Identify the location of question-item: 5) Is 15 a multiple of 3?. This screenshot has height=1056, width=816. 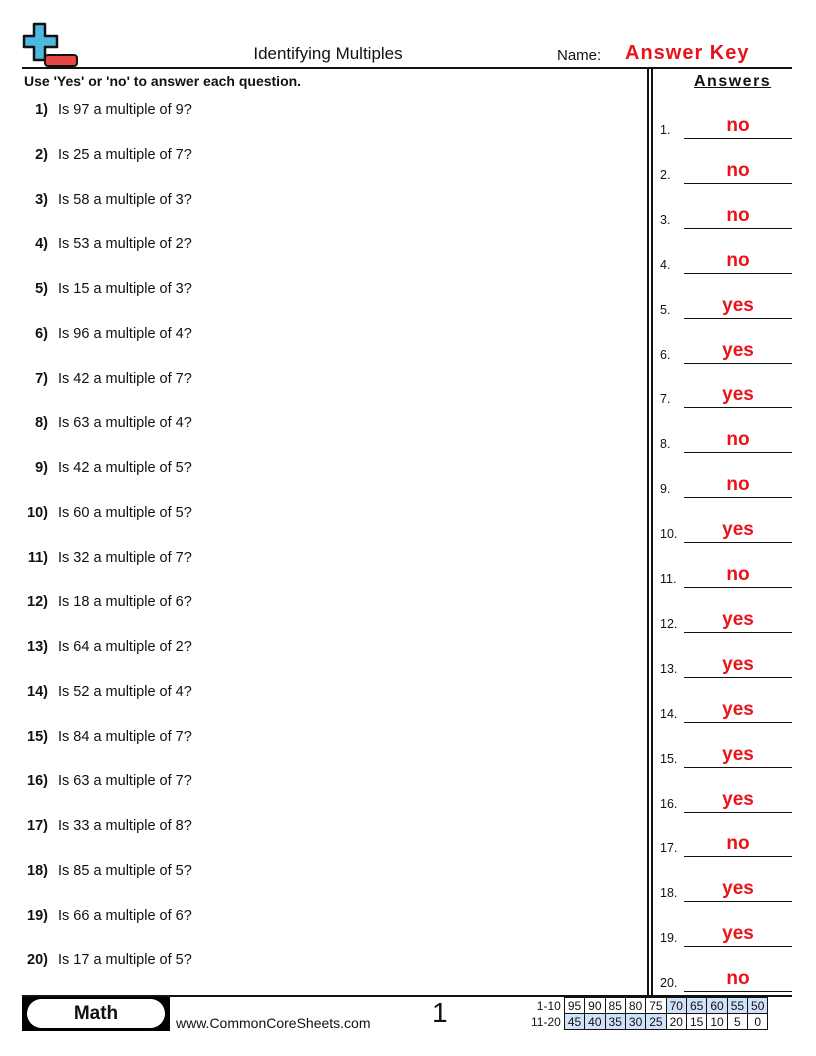
(96, 289).